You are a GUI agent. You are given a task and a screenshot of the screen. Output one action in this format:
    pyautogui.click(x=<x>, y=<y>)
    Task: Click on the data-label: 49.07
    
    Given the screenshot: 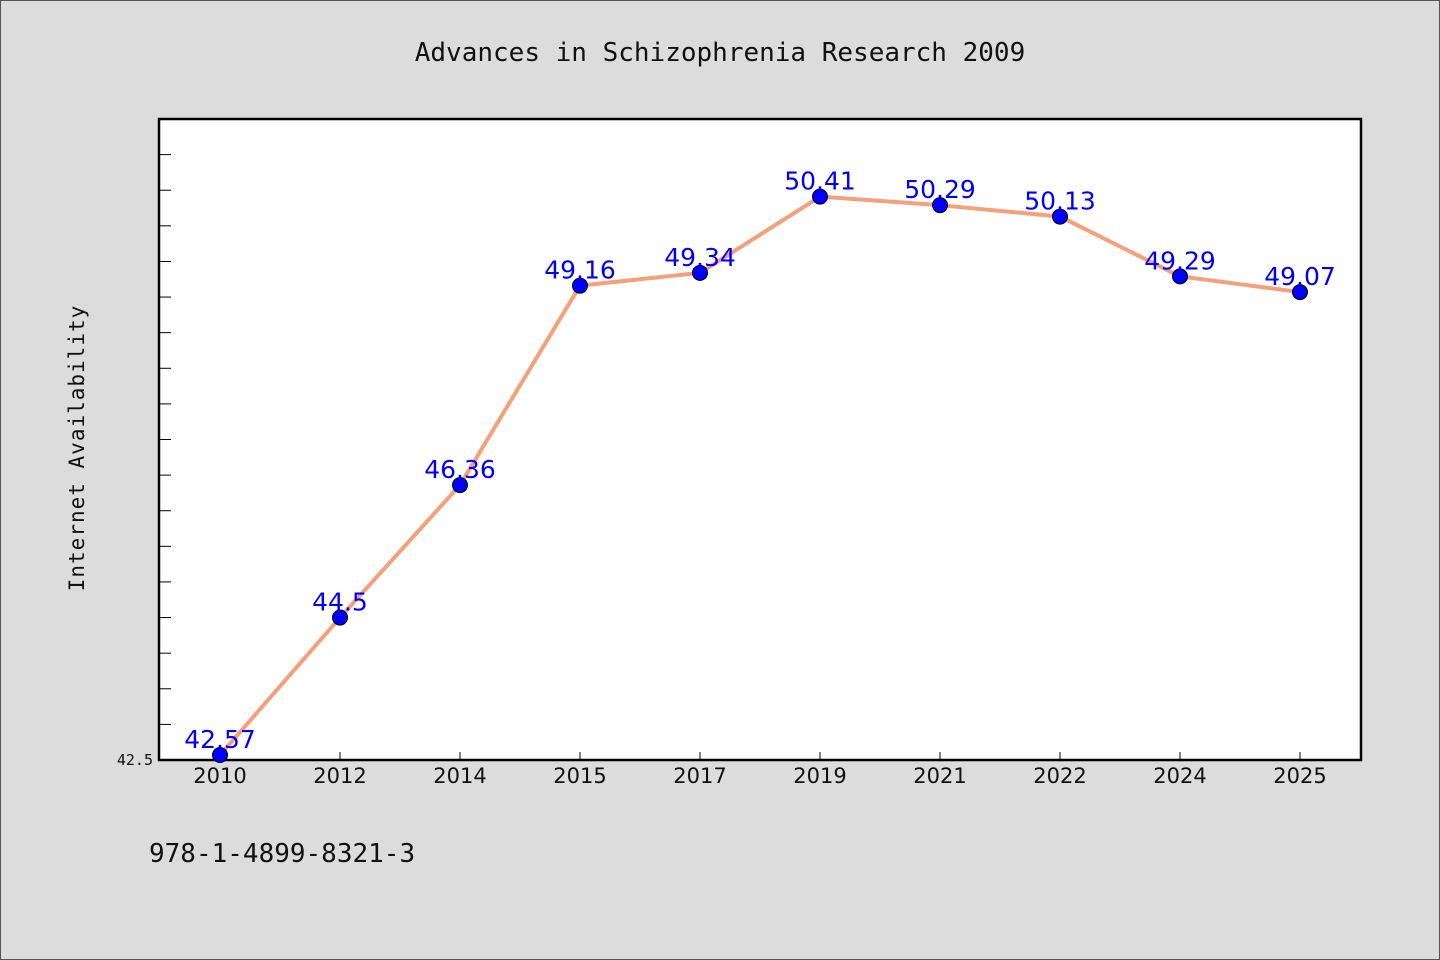 What is the action you would take?
    pyautogui.click(x=1300, y=276)
    